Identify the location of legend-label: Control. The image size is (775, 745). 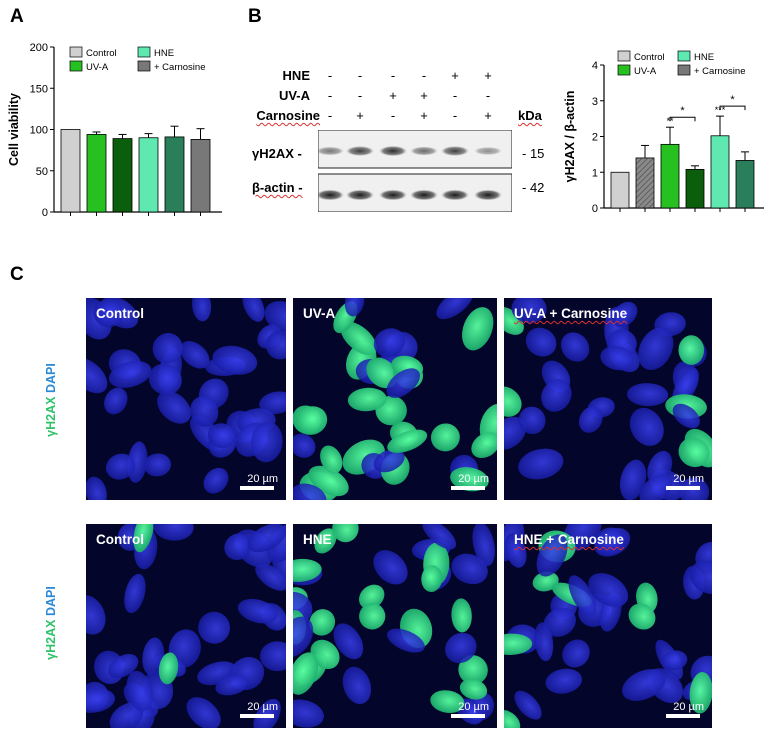
(101, 53).